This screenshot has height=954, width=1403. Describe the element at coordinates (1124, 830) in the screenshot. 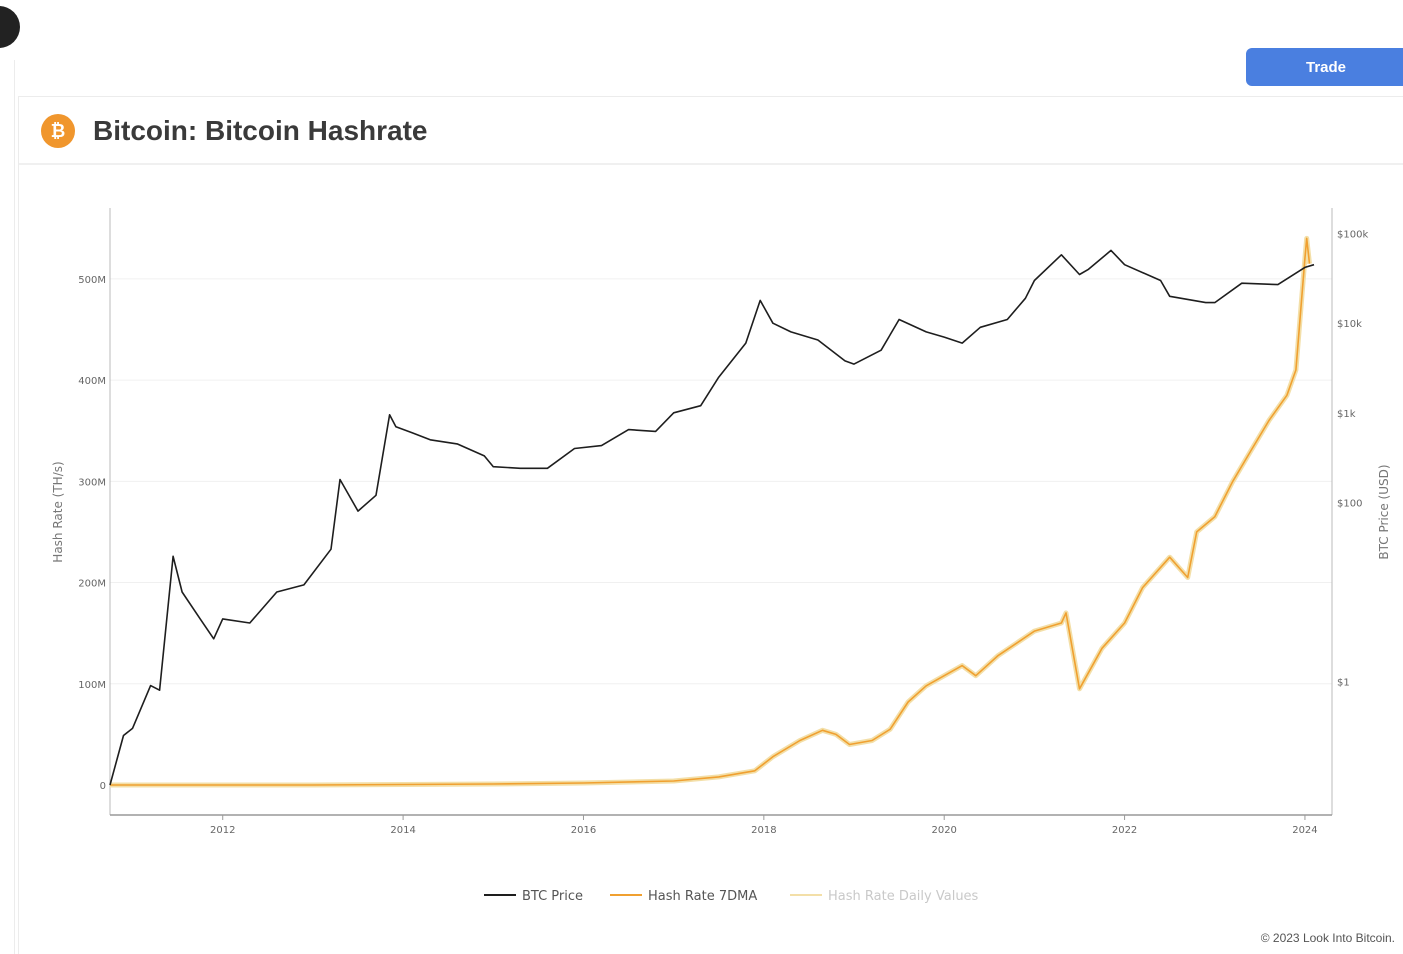

I see `x-tick-label: 2022` at that location.